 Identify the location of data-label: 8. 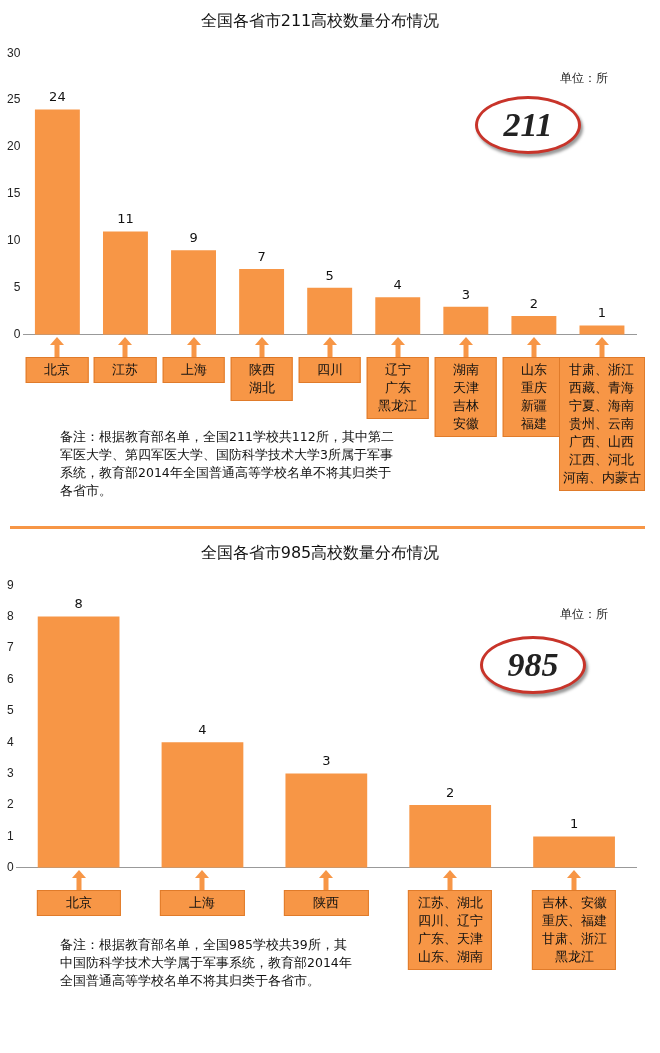
(78, 604).